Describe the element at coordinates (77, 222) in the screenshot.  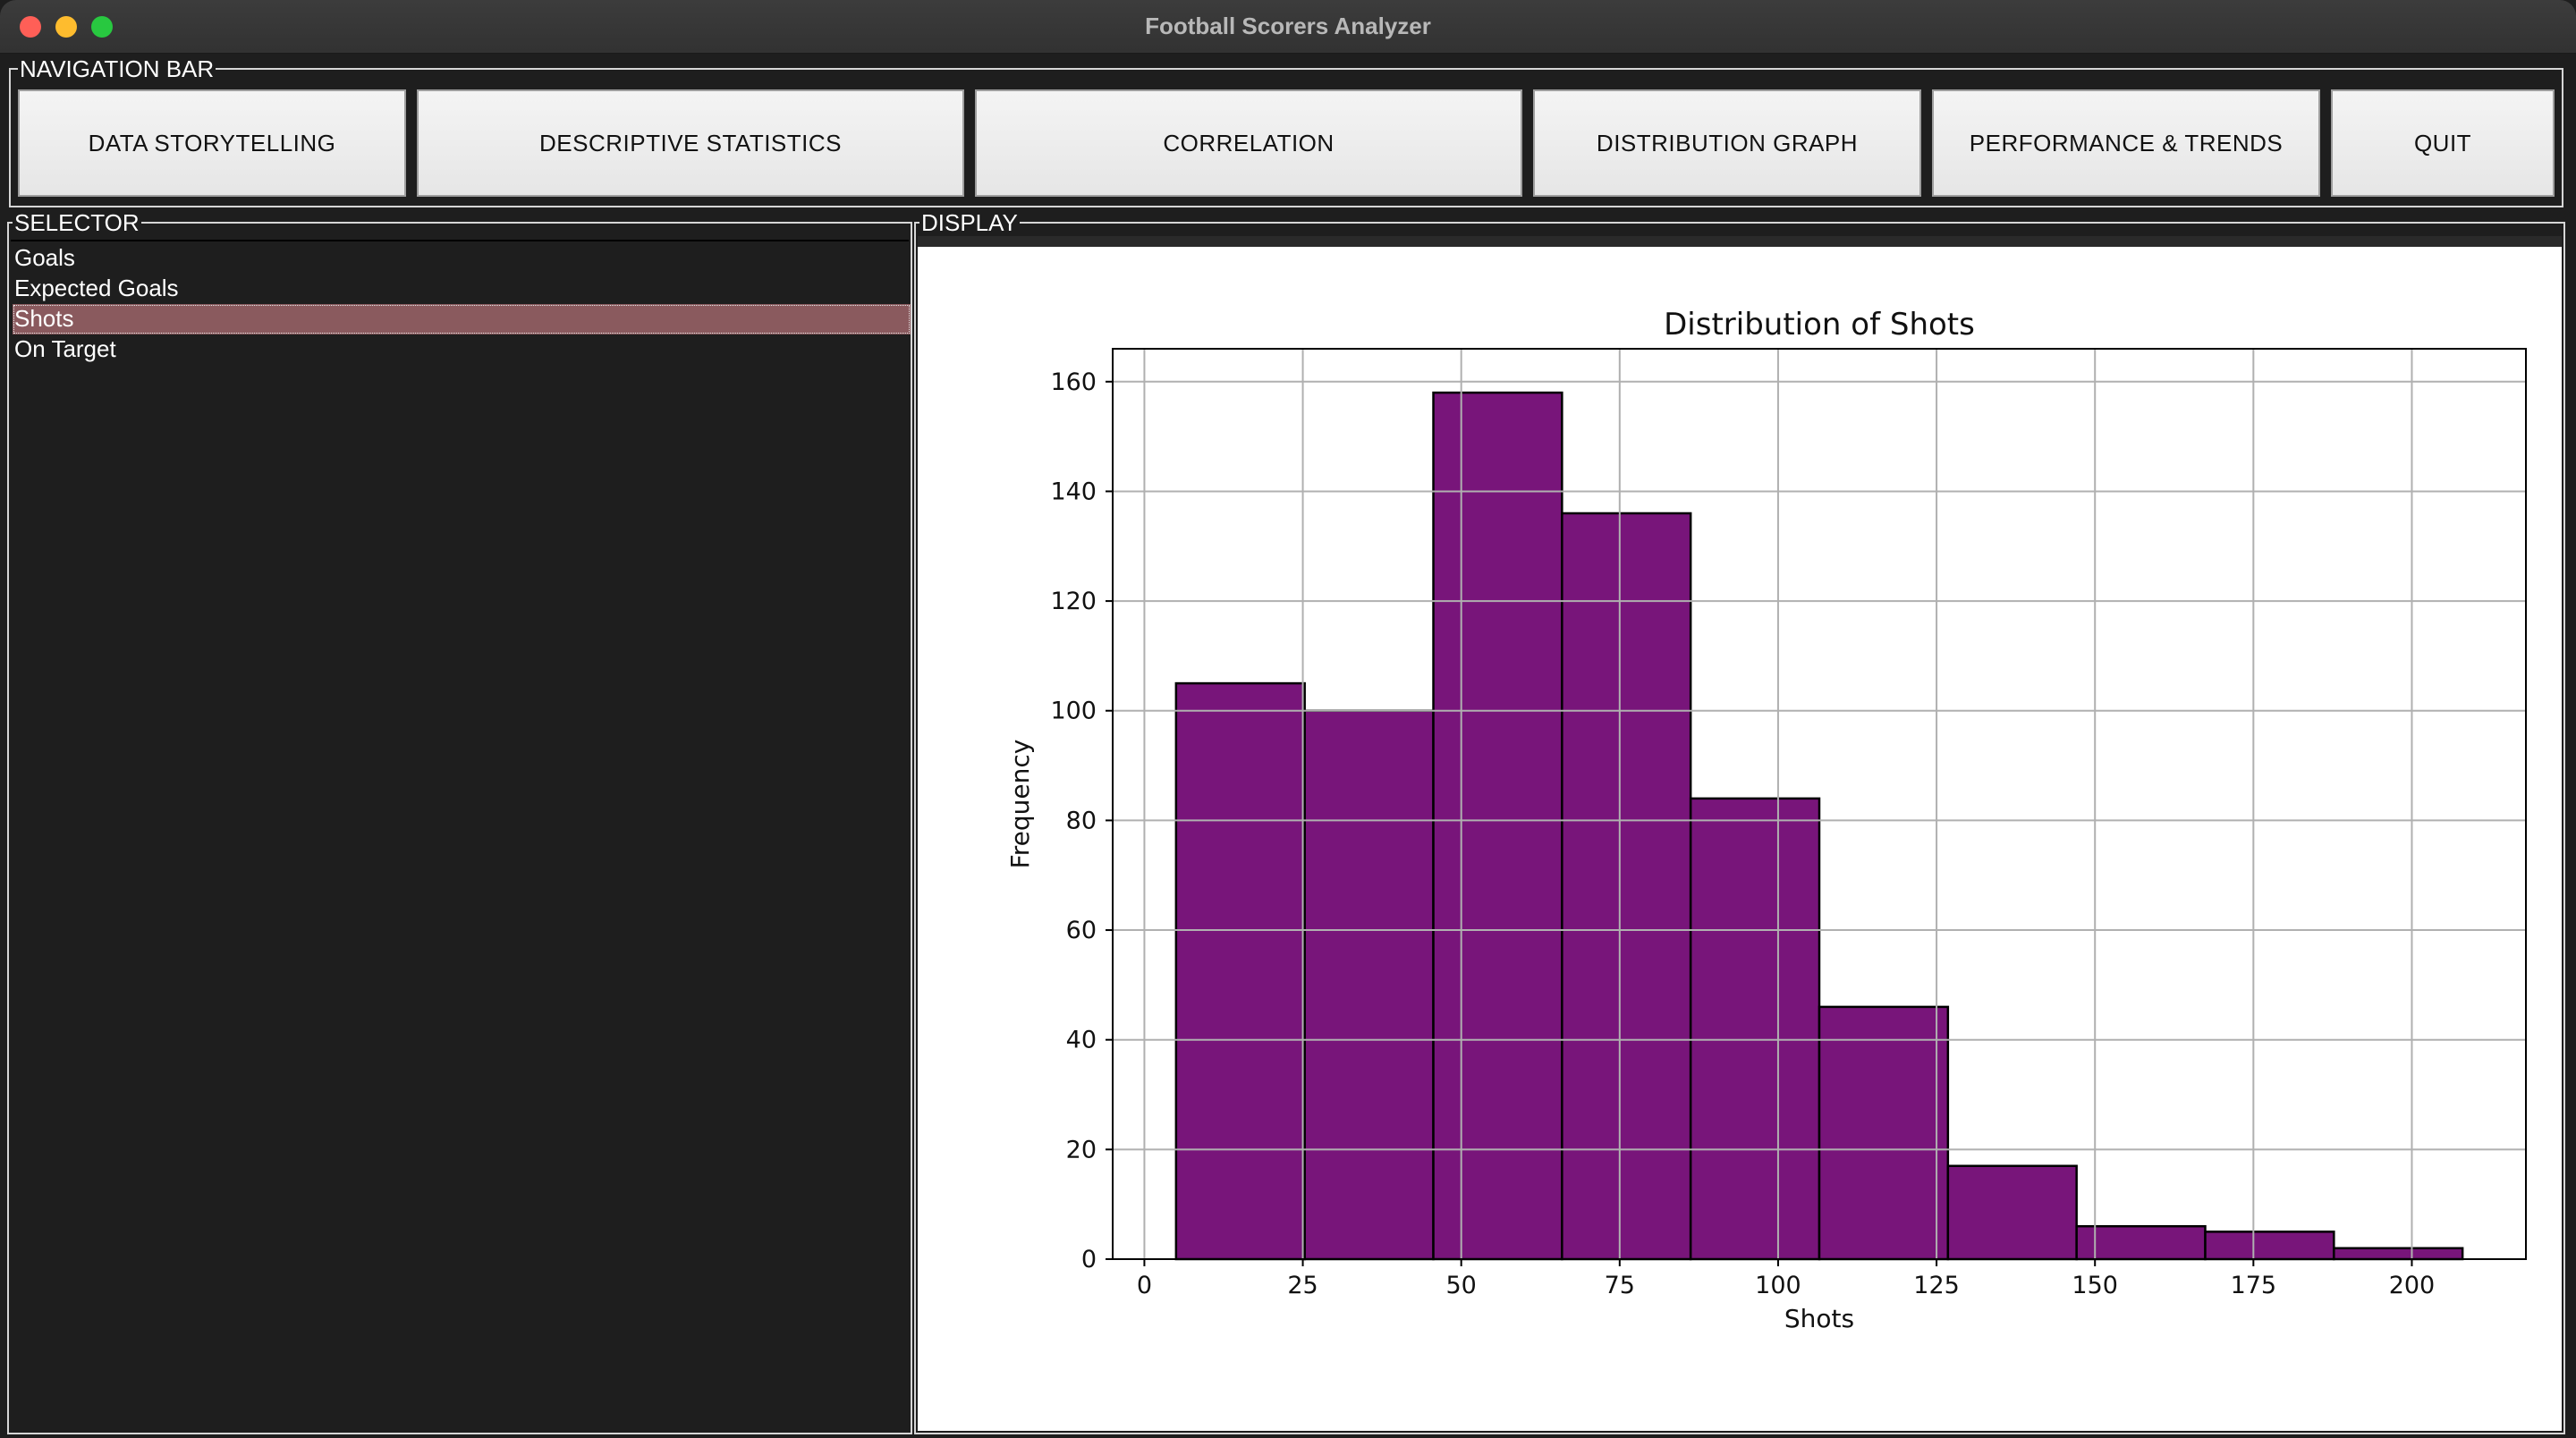
I see `selector-legend: SELECTOR` at that location.